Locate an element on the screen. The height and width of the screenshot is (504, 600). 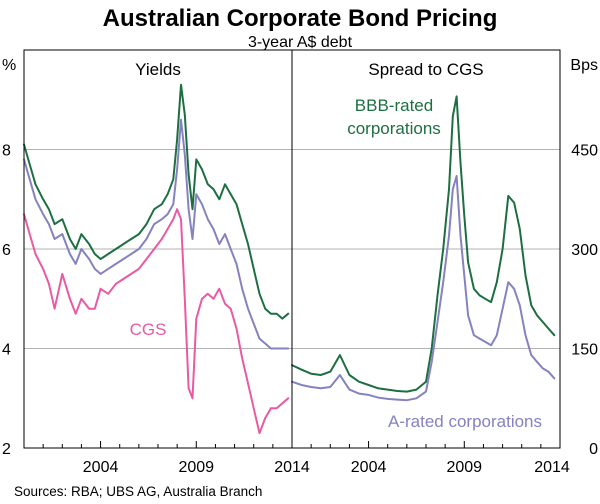
bbb-annotation-line1: BBB-rated is located at coordinates (394, 105).